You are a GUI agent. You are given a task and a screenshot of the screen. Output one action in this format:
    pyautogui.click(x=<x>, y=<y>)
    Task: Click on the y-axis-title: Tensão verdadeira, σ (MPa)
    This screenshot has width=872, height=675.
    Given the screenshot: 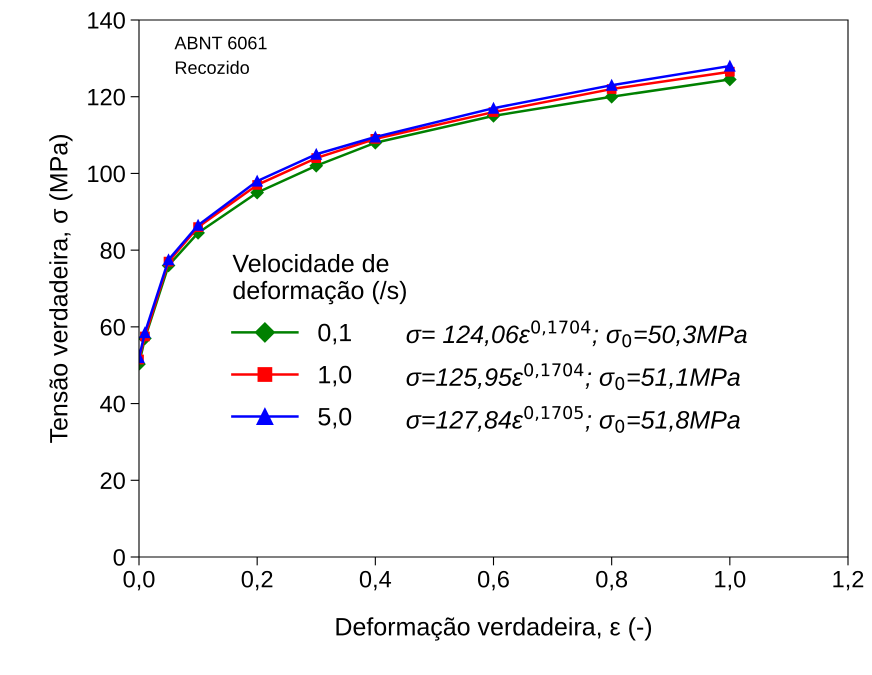 What is the action you would take?
    pyautogui.click(x=61, y=289)
    